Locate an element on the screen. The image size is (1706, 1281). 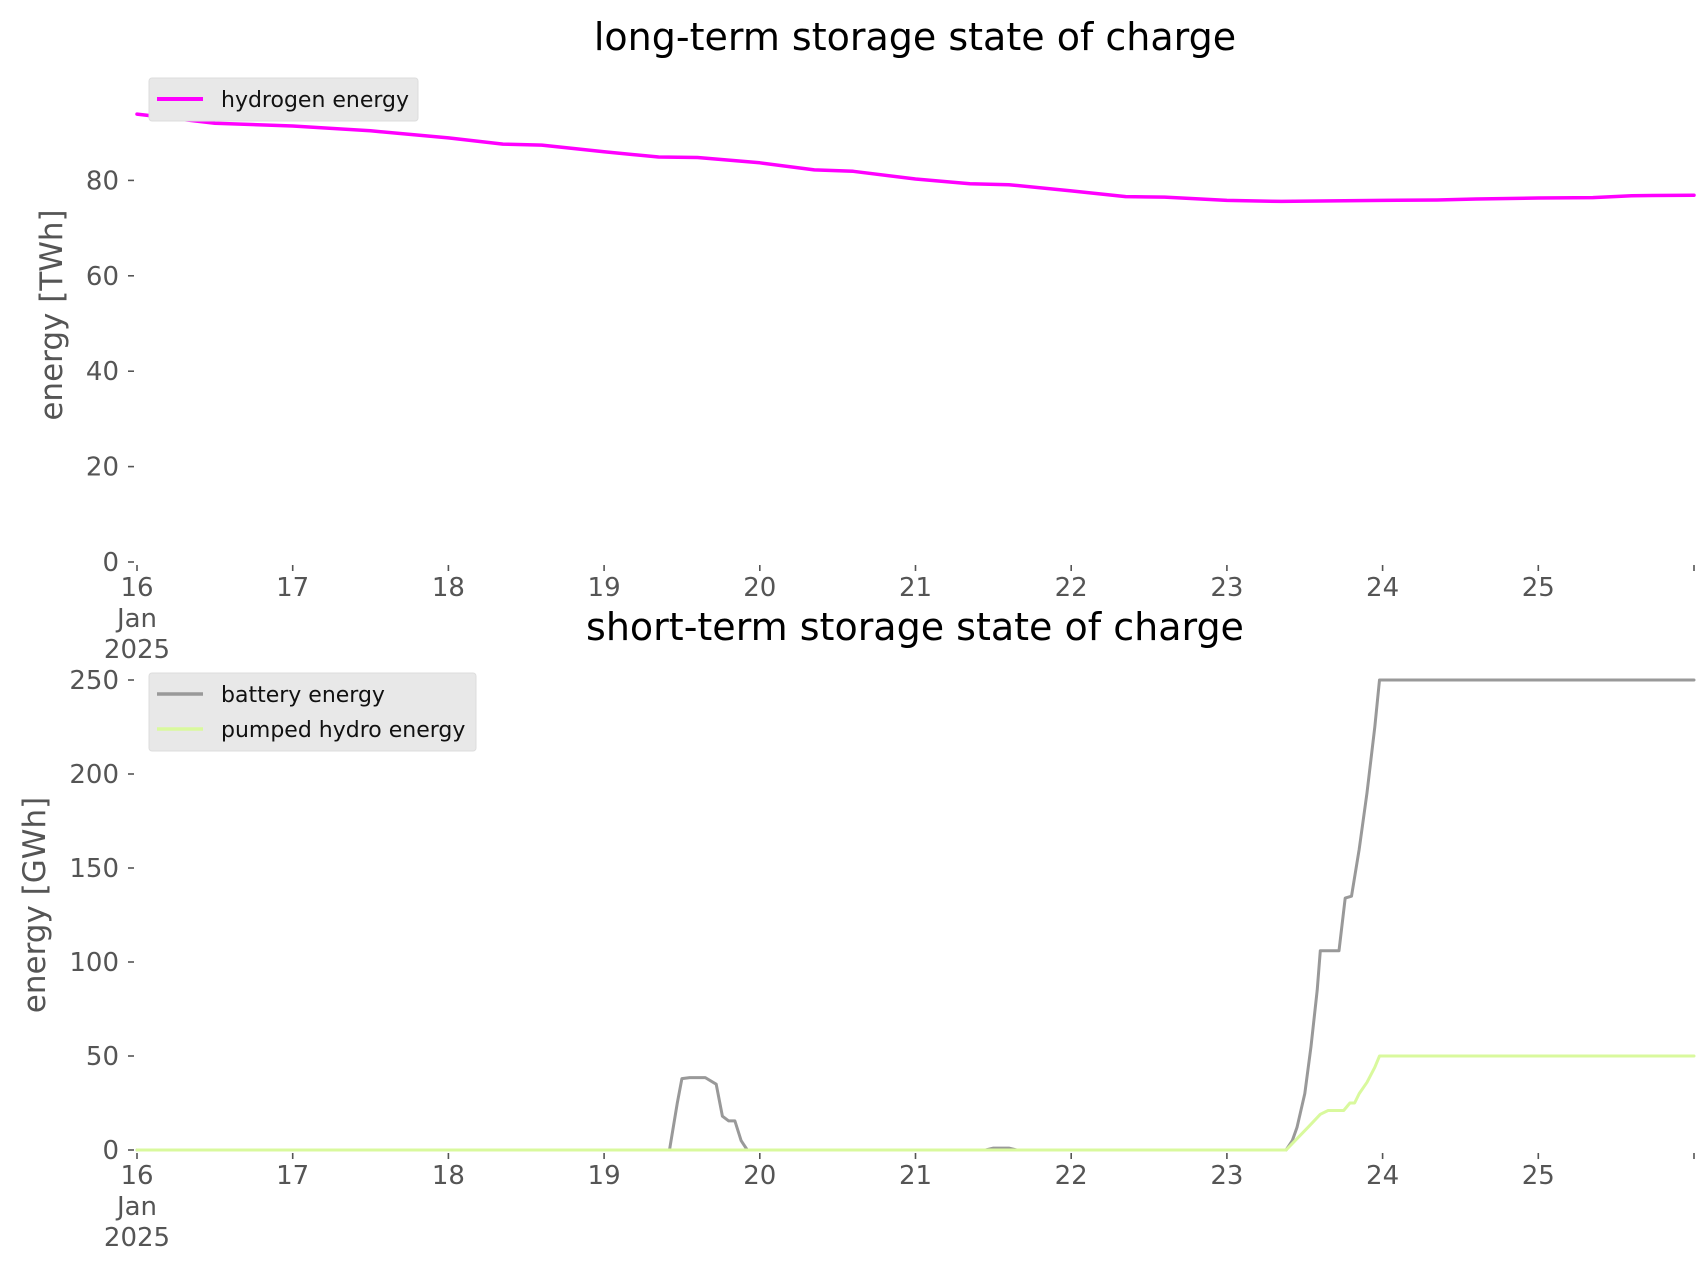
y-axis-ticks: 0 20 40 60 80 is located at coordinates (110, 372).